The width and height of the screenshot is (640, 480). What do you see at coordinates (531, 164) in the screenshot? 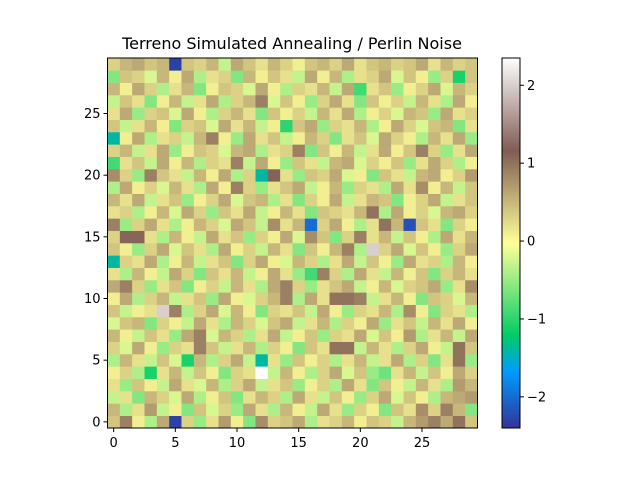
I see `colorbar-tick-label: 1` at bounding box center [531, 164].